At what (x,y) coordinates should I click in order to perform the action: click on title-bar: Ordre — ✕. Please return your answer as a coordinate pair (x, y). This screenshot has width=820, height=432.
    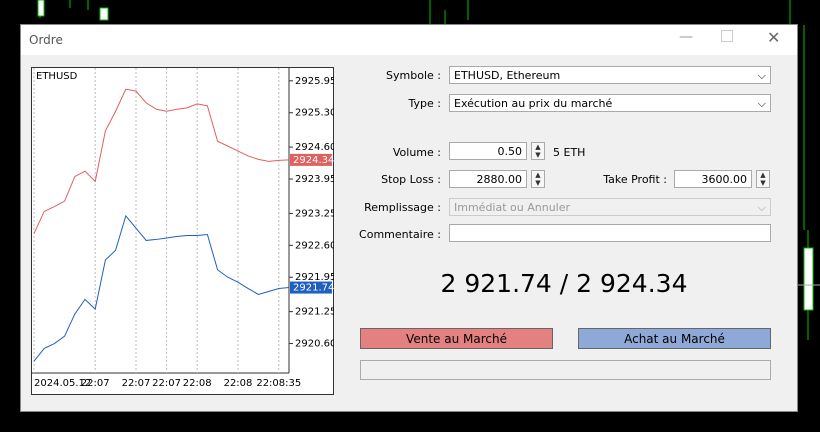
    Looking at the image, I should click on (409, 40).